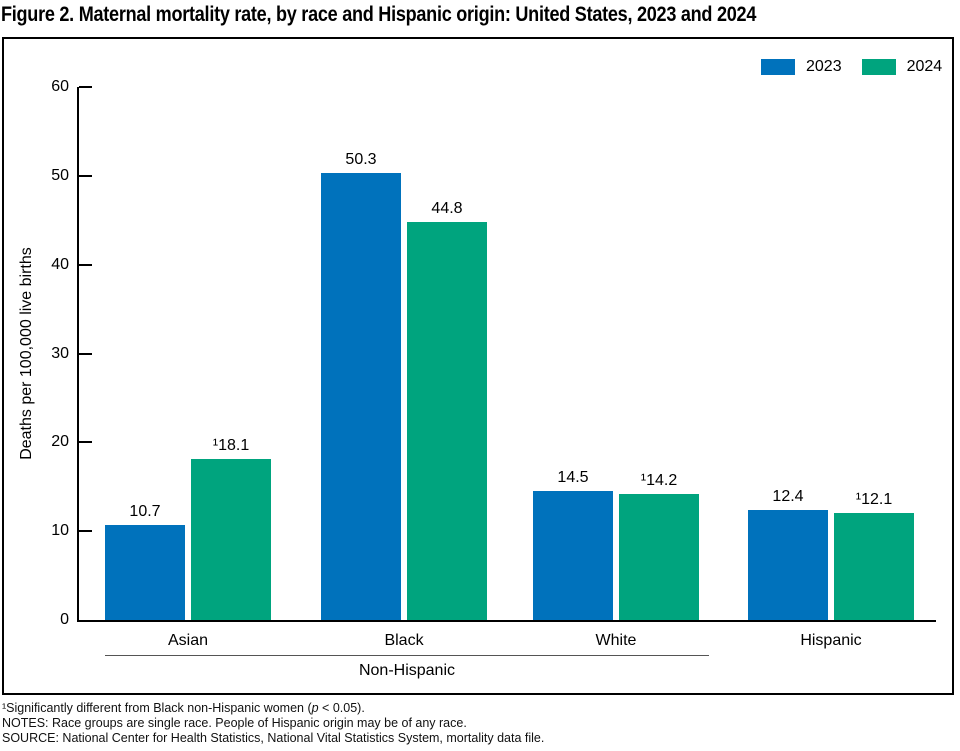 Image resolution: width=960 pixels, height=751 pixels. I want to click on bar-2023-white, so click(573, 555).